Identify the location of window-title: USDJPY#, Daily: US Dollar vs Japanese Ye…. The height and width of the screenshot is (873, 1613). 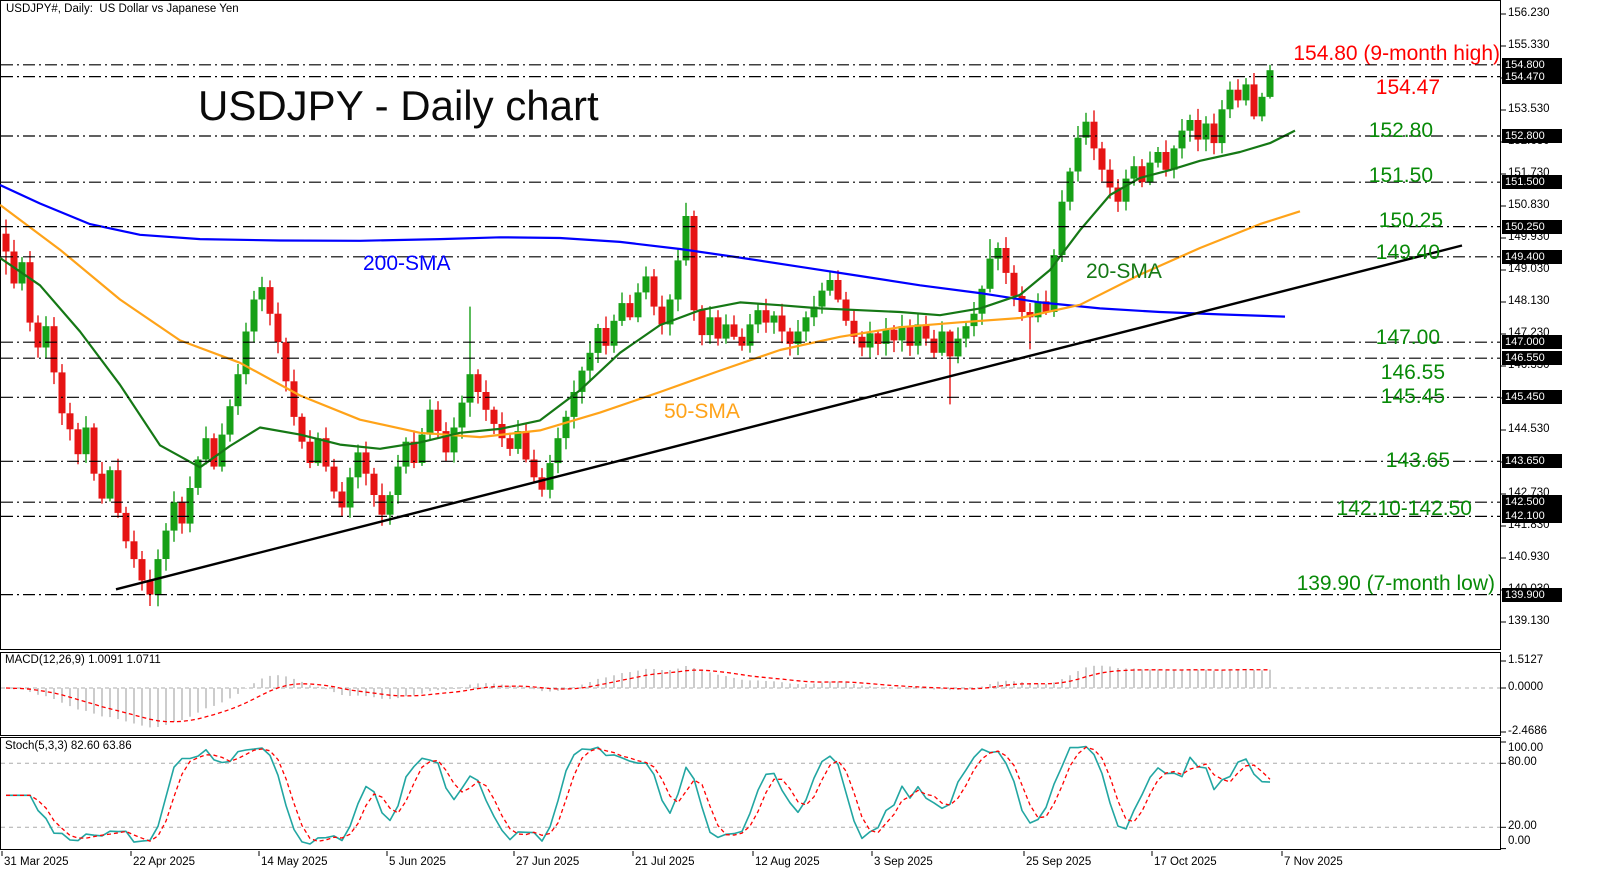
(122, 9).